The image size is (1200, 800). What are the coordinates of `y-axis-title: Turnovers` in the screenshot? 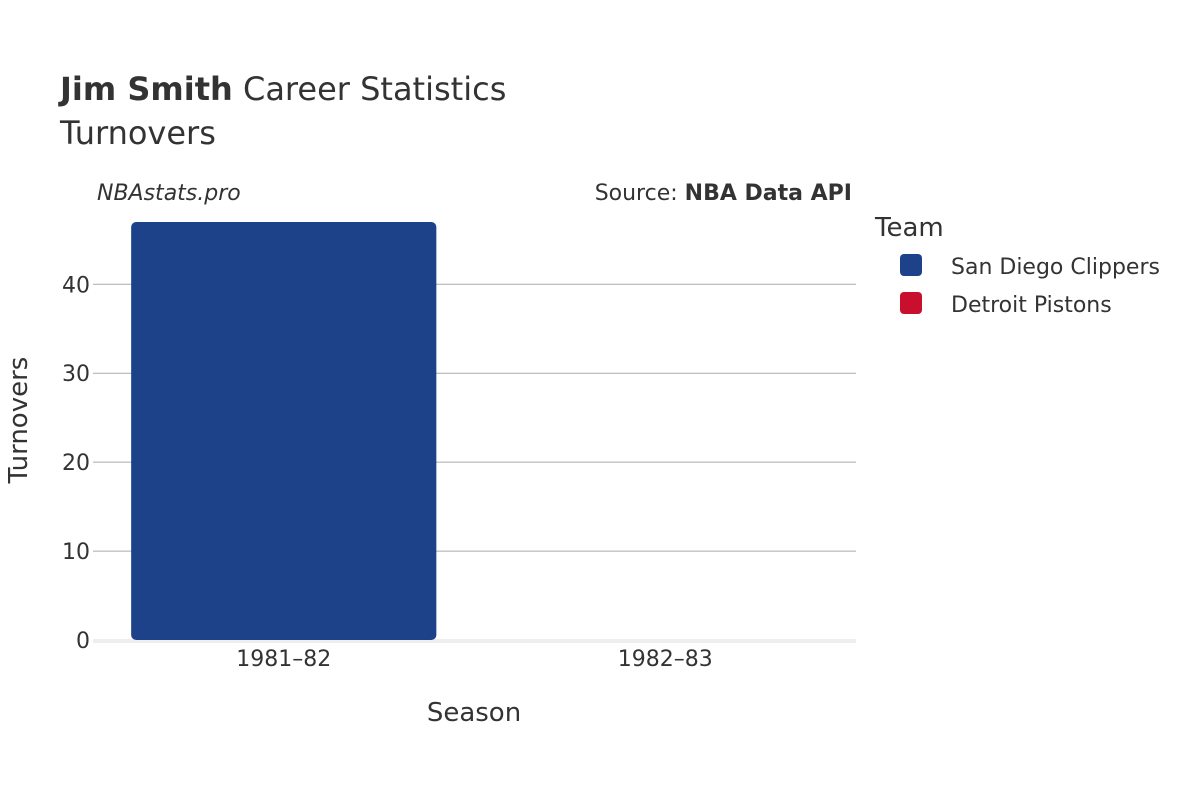 It's located at (19, 421).